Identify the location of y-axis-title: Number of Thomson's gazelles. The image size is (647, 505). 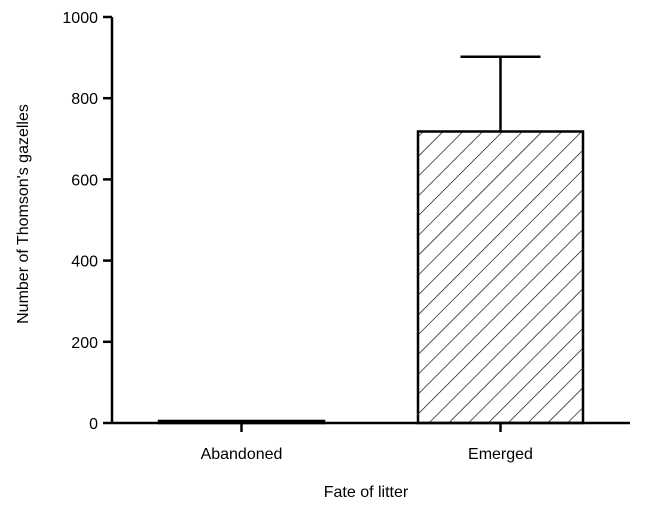
(23, 214).